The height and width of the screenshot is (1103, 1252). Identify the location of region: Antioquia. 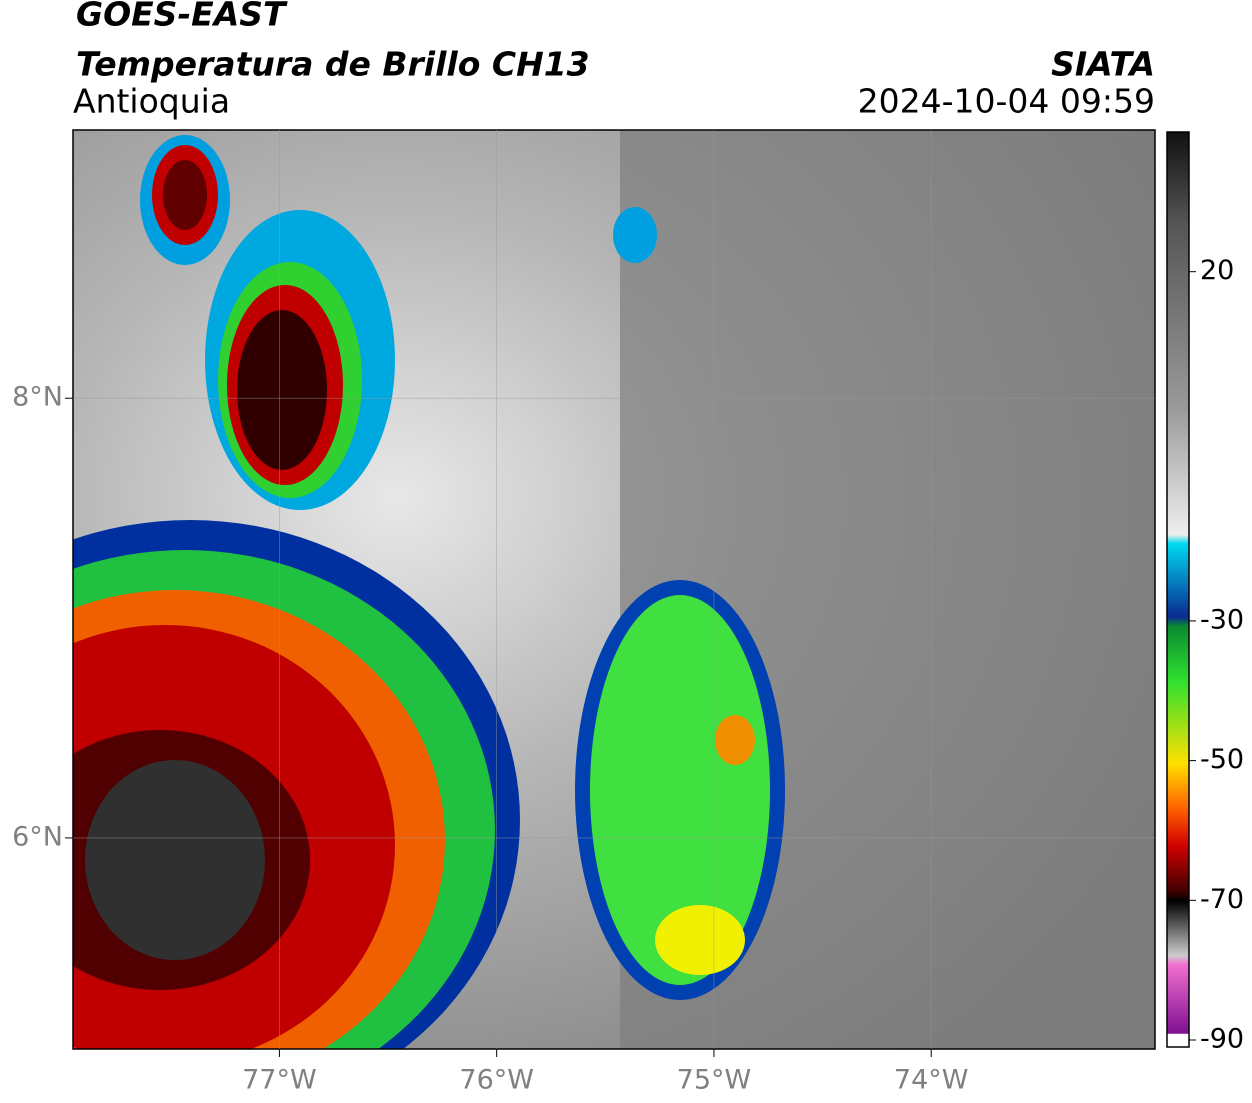
(151, 101).